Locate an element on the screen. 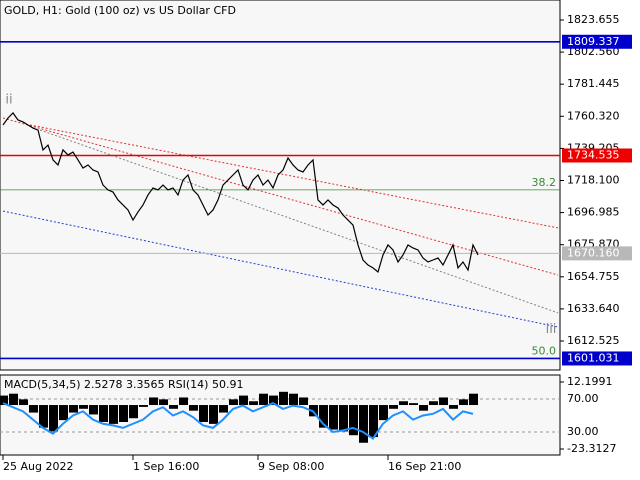 The height and width of the screenshot is (480, 640). level-label: 1601.031 is located at coordinates (593, 357).